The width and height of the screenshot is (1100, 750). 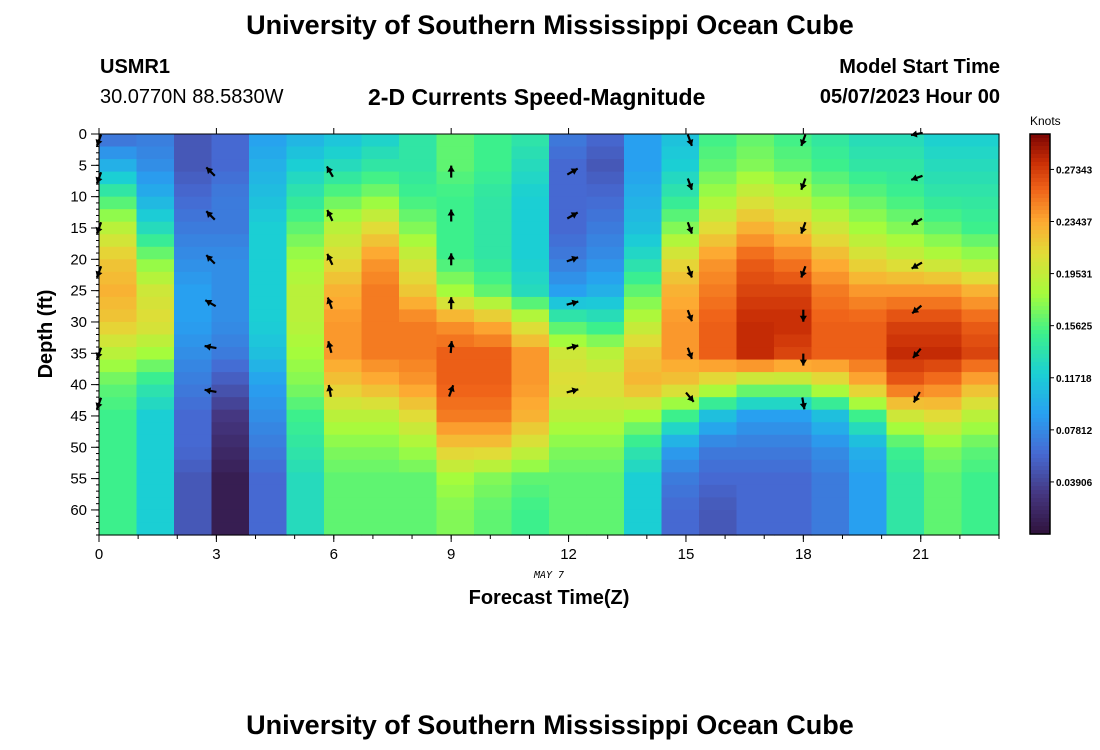 What do you see at coordinates (78, 479) in the screenshot?
I see `y-tick-label: 55` at bounding box center [78, 479].